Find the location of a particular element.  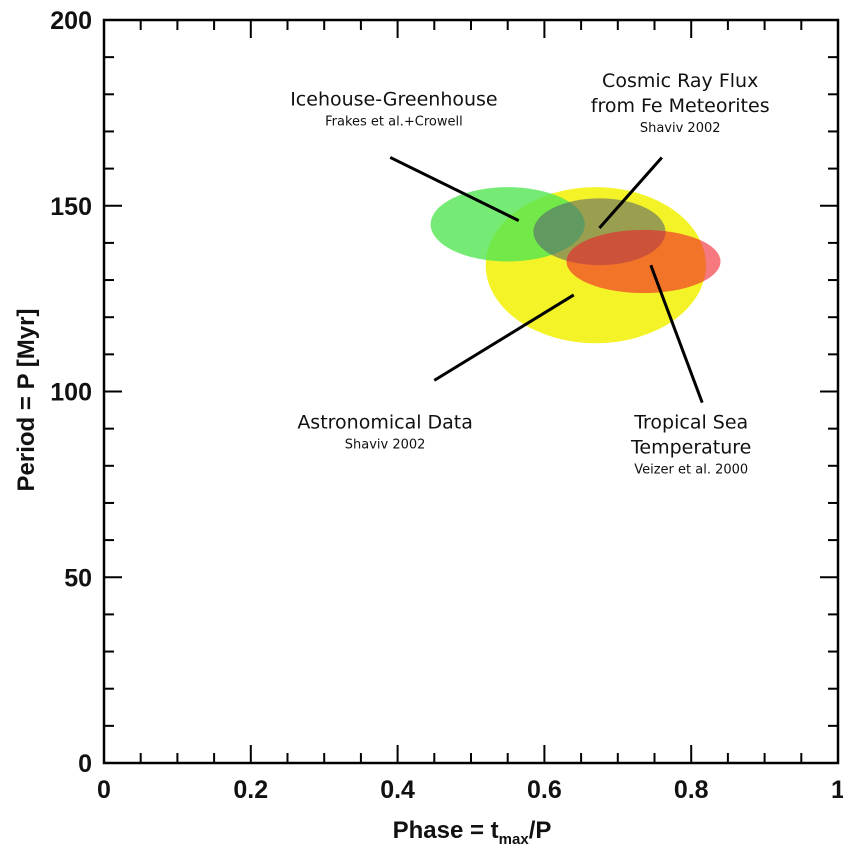

region-tropical-sea-temperature is located at coordinates (643, 261).